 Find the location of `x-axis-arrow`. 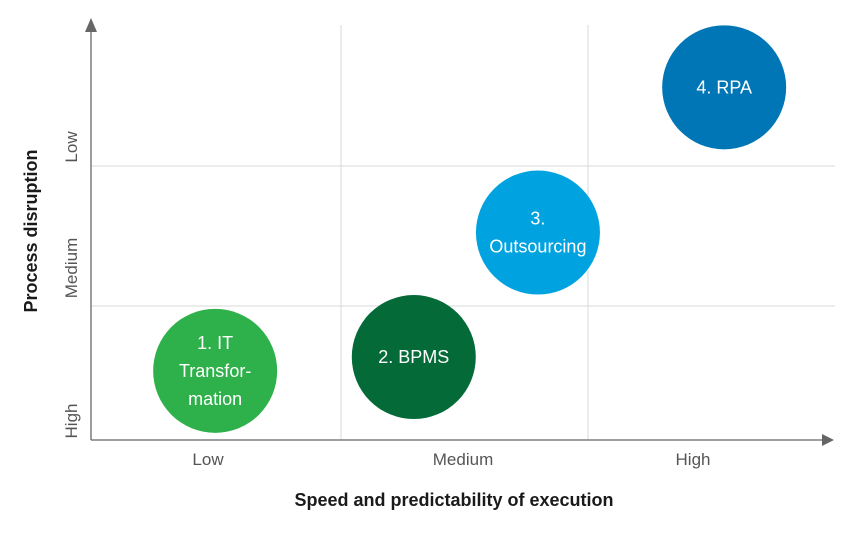

x-axis-arrow is located at coordinates (828, 440).